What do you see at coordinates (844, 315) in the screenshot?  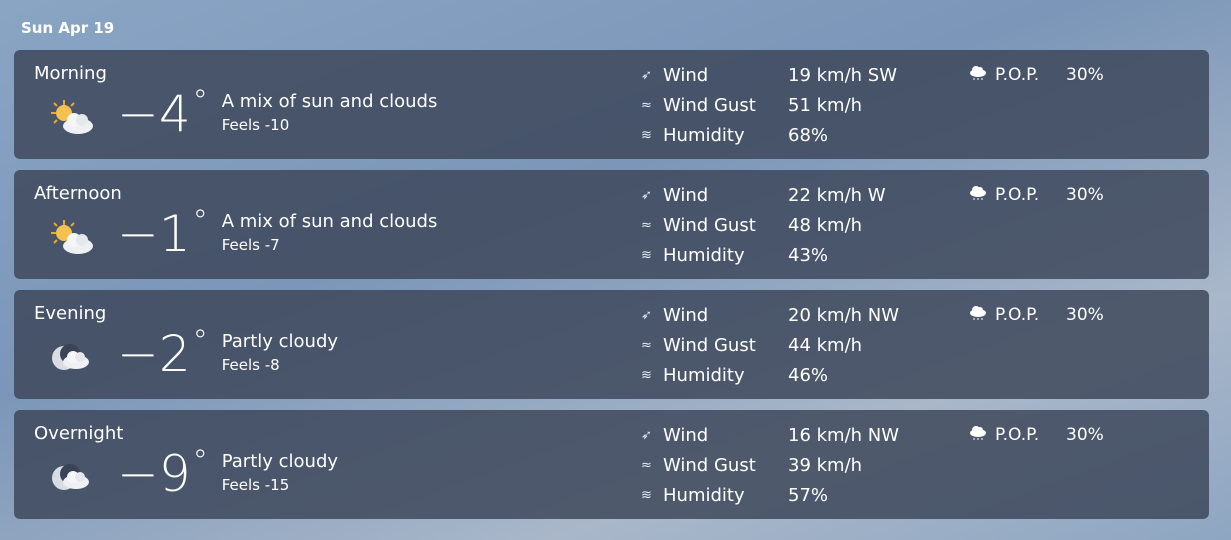 I see `wind-value: 20 km/h NW` at bounding box center [844, 315].